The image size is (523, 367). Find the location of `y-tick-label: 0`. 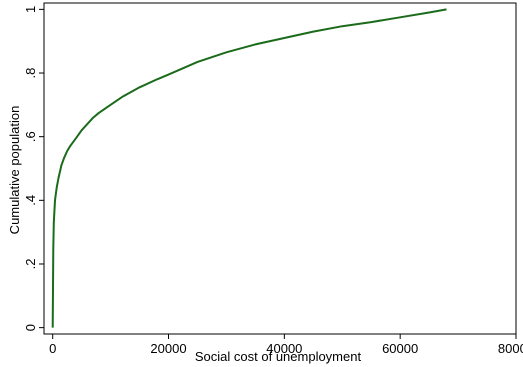

y-tick-label: 0 is located at coordinates (30, 327).